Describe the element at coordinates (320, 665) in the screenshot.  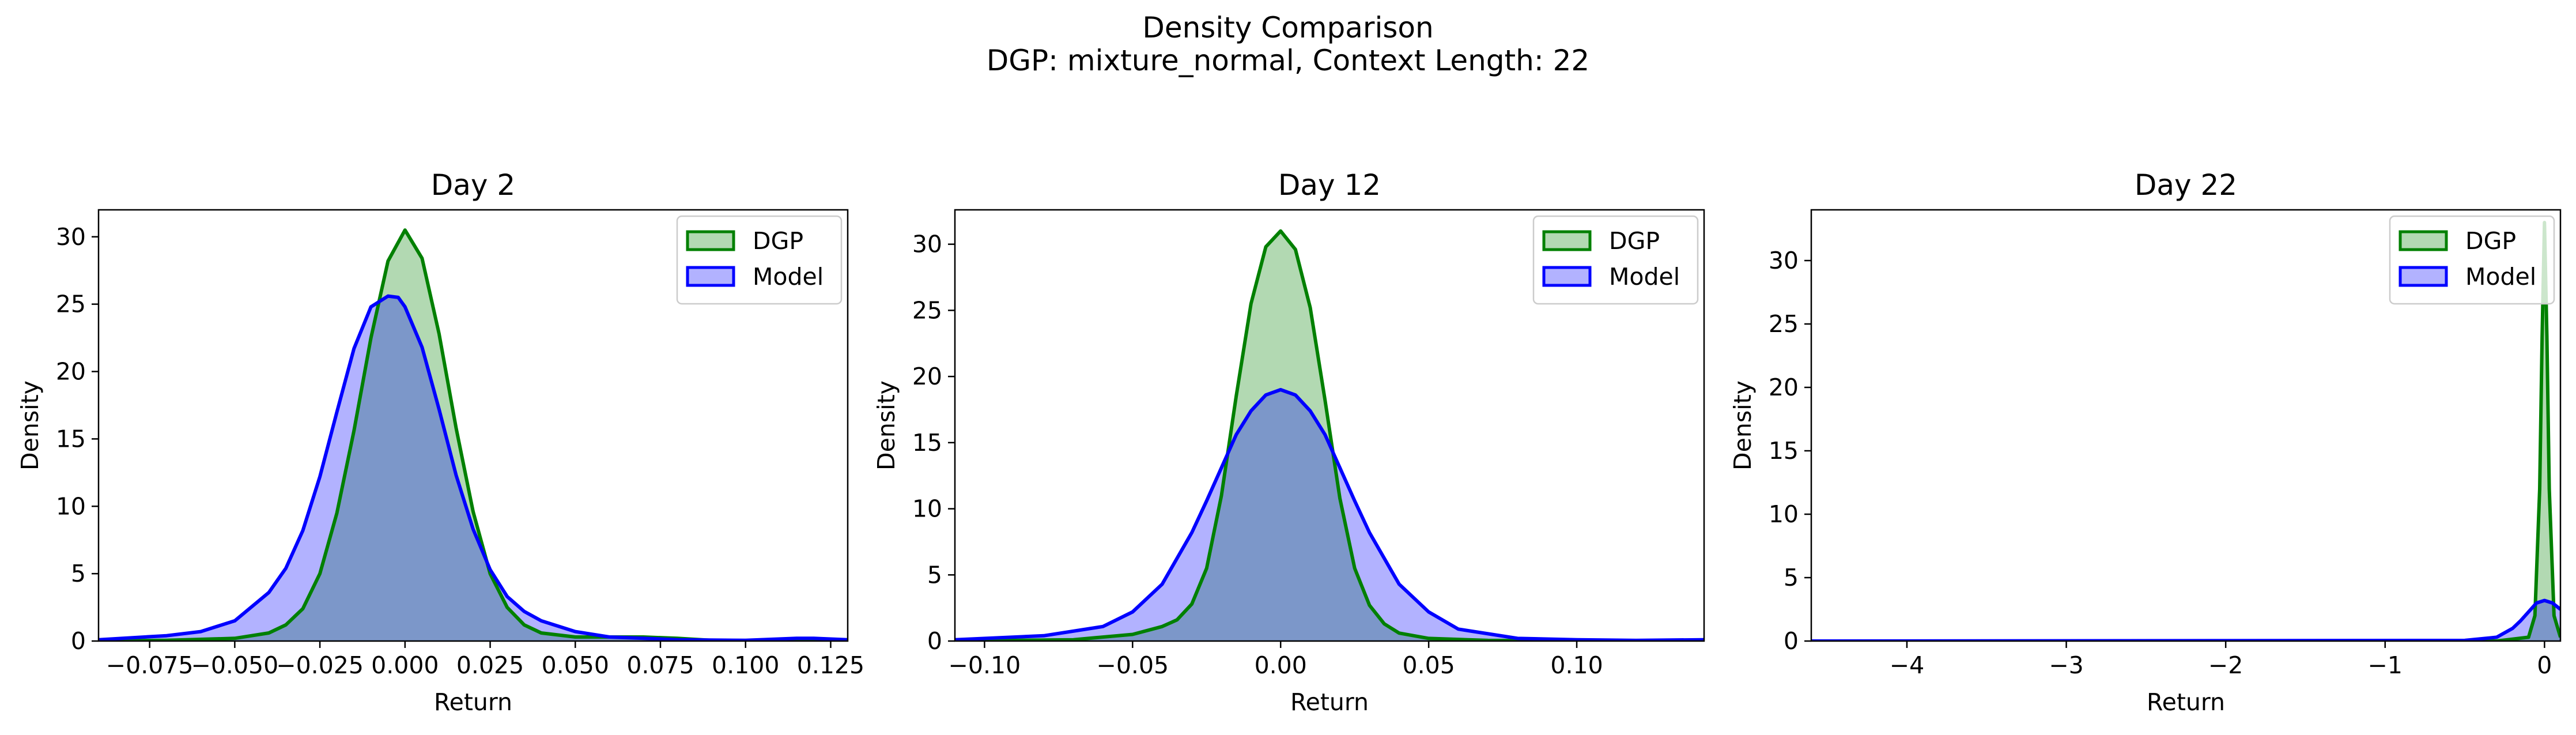
I see `x-tick-label: −0.025` at that location.